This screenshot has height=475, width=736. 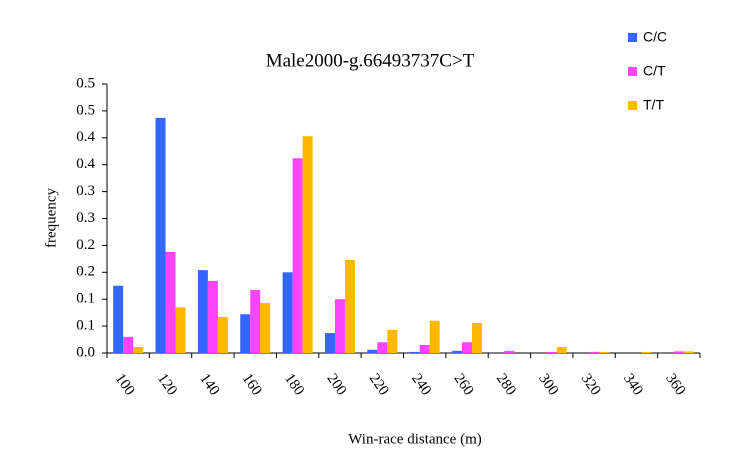 I want to click on chart-title: Male2000-g.66493737C>T, so click(x=370, y=60).